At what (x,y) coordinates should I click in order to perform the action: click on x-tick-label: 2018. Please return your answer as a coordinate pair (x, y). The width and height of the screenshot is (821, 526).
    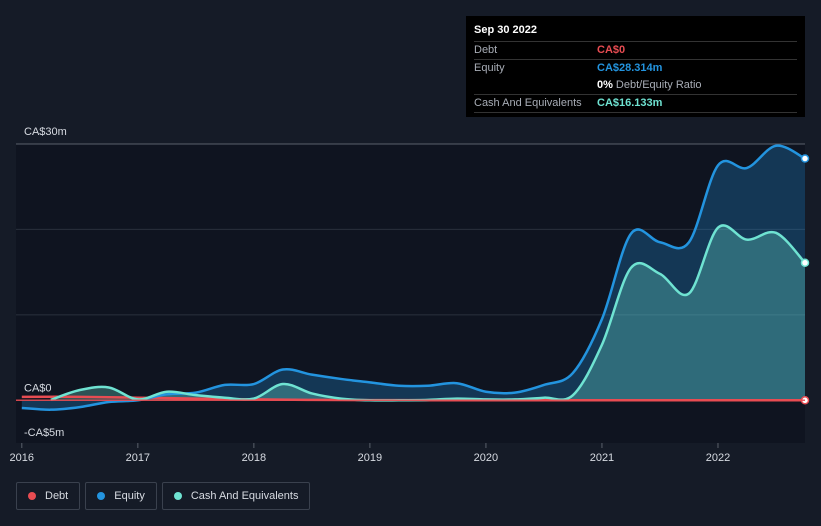
    Looking at the image, I should click on (254, 458).